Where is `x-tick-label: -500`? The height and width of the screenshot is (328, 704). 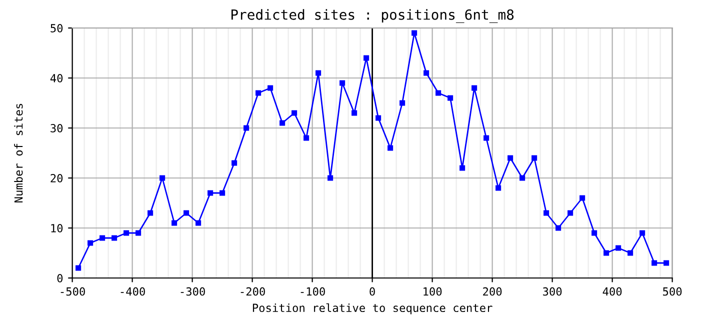
x-tick-label: -500 is located at coordinates (72, 291).